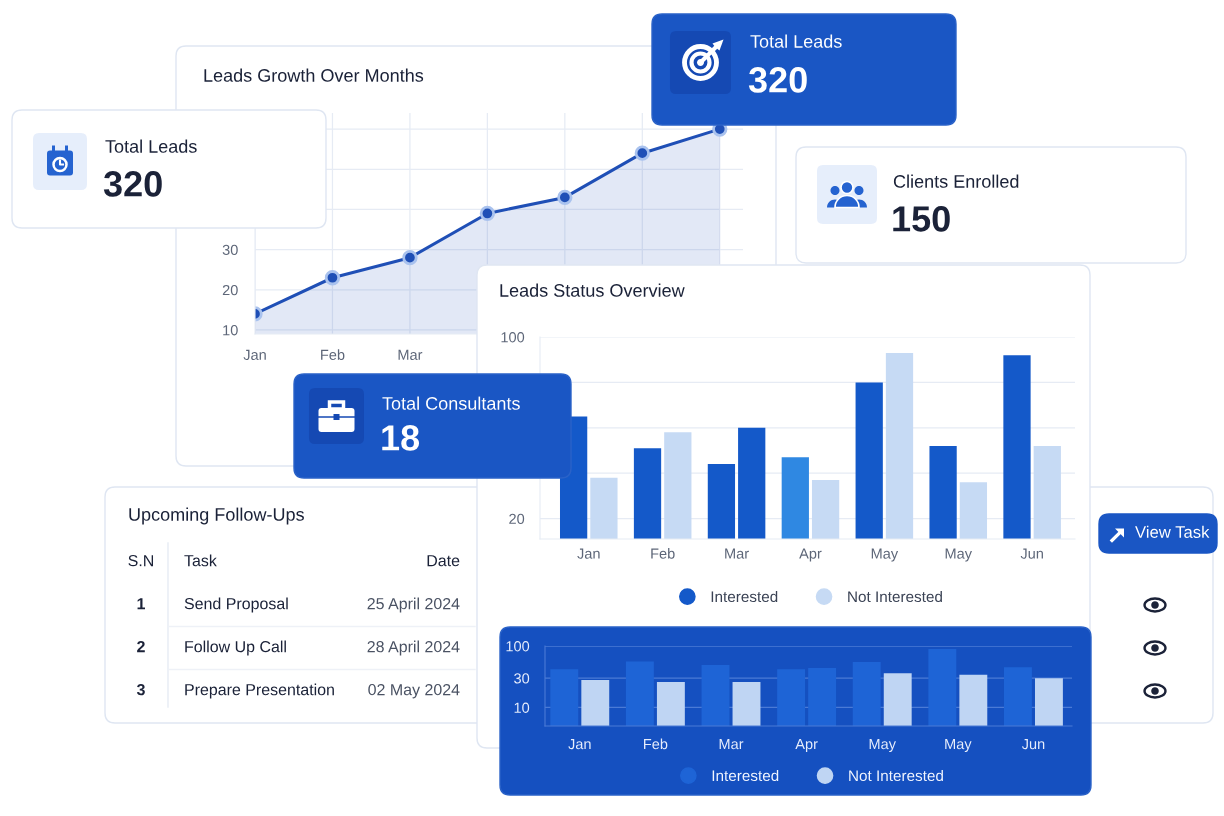  I want to click on chart-title: Leads Growth Over Months, so click(314, 75).